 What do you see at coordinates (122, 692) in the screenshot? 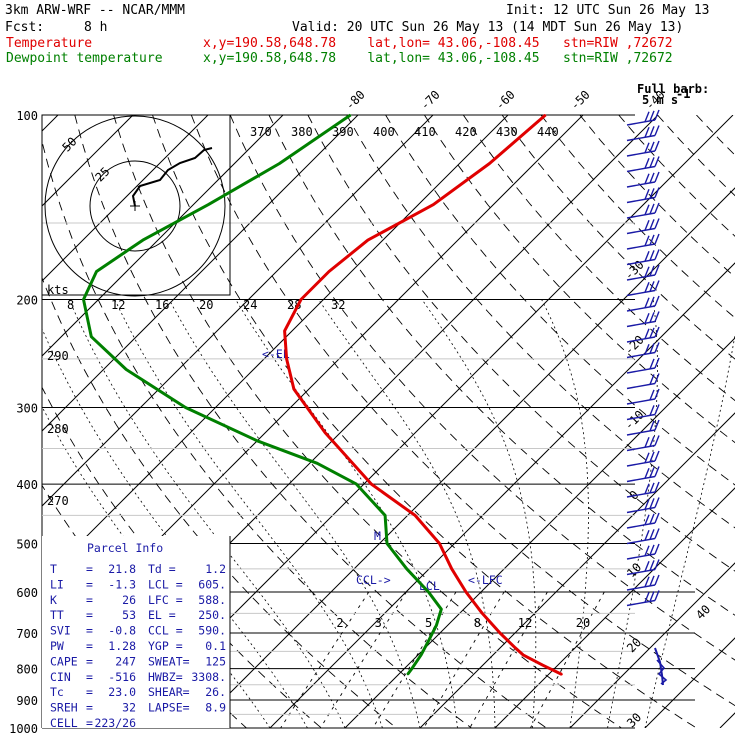
I see `parcel-value: 23.0` at bounding box center [122, 692].